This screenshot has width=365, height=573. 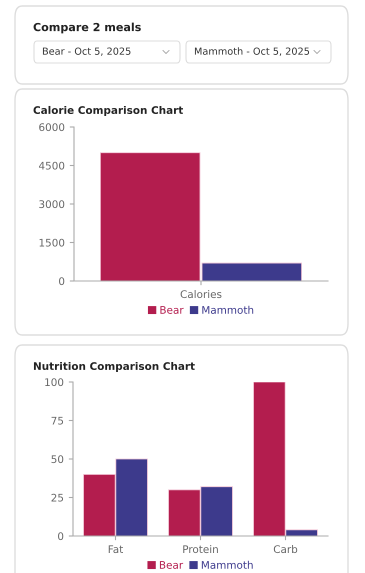 I want to click on x-tick-label: Fat, so click(x=116, y=549).